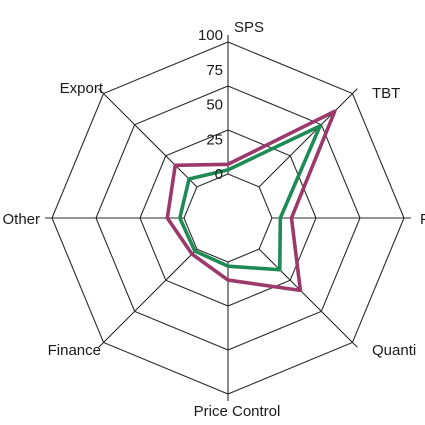 This screenshot has width=425, height=425. I want to click on axis-label-7: Export, so click(82, 88).